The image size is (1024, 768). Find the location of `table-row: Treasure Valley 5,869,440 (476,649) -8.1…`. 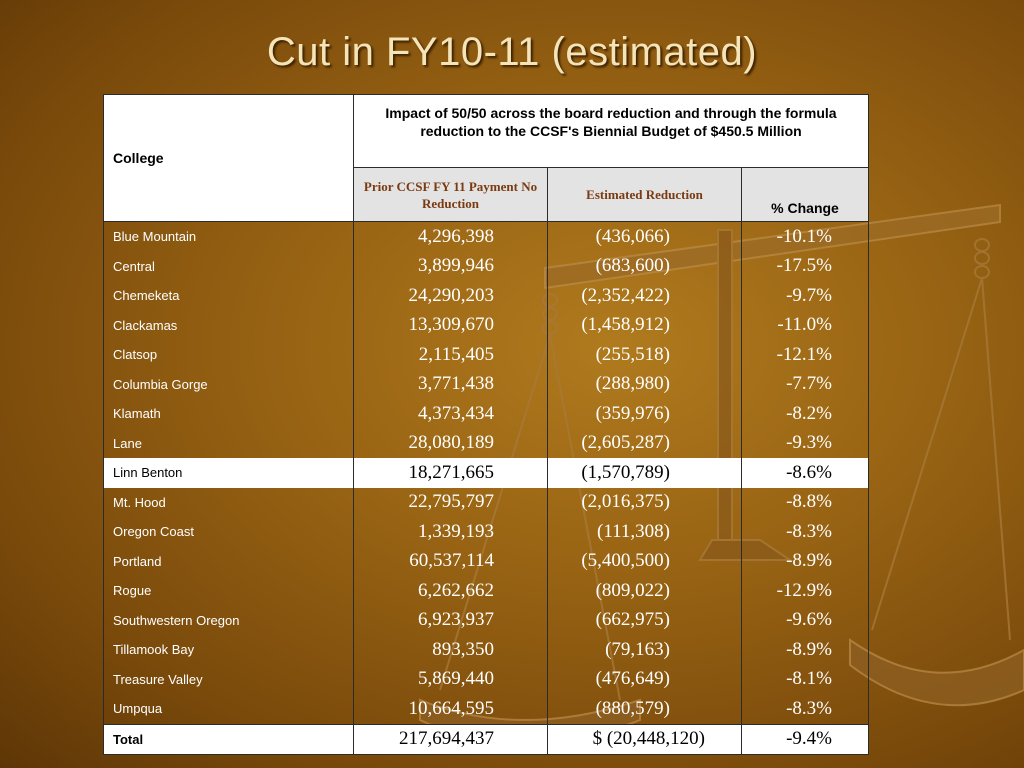

table-row: Treasure Valley 5,869,440 (476,649) -8.1… is located at coordinates (486, 679).